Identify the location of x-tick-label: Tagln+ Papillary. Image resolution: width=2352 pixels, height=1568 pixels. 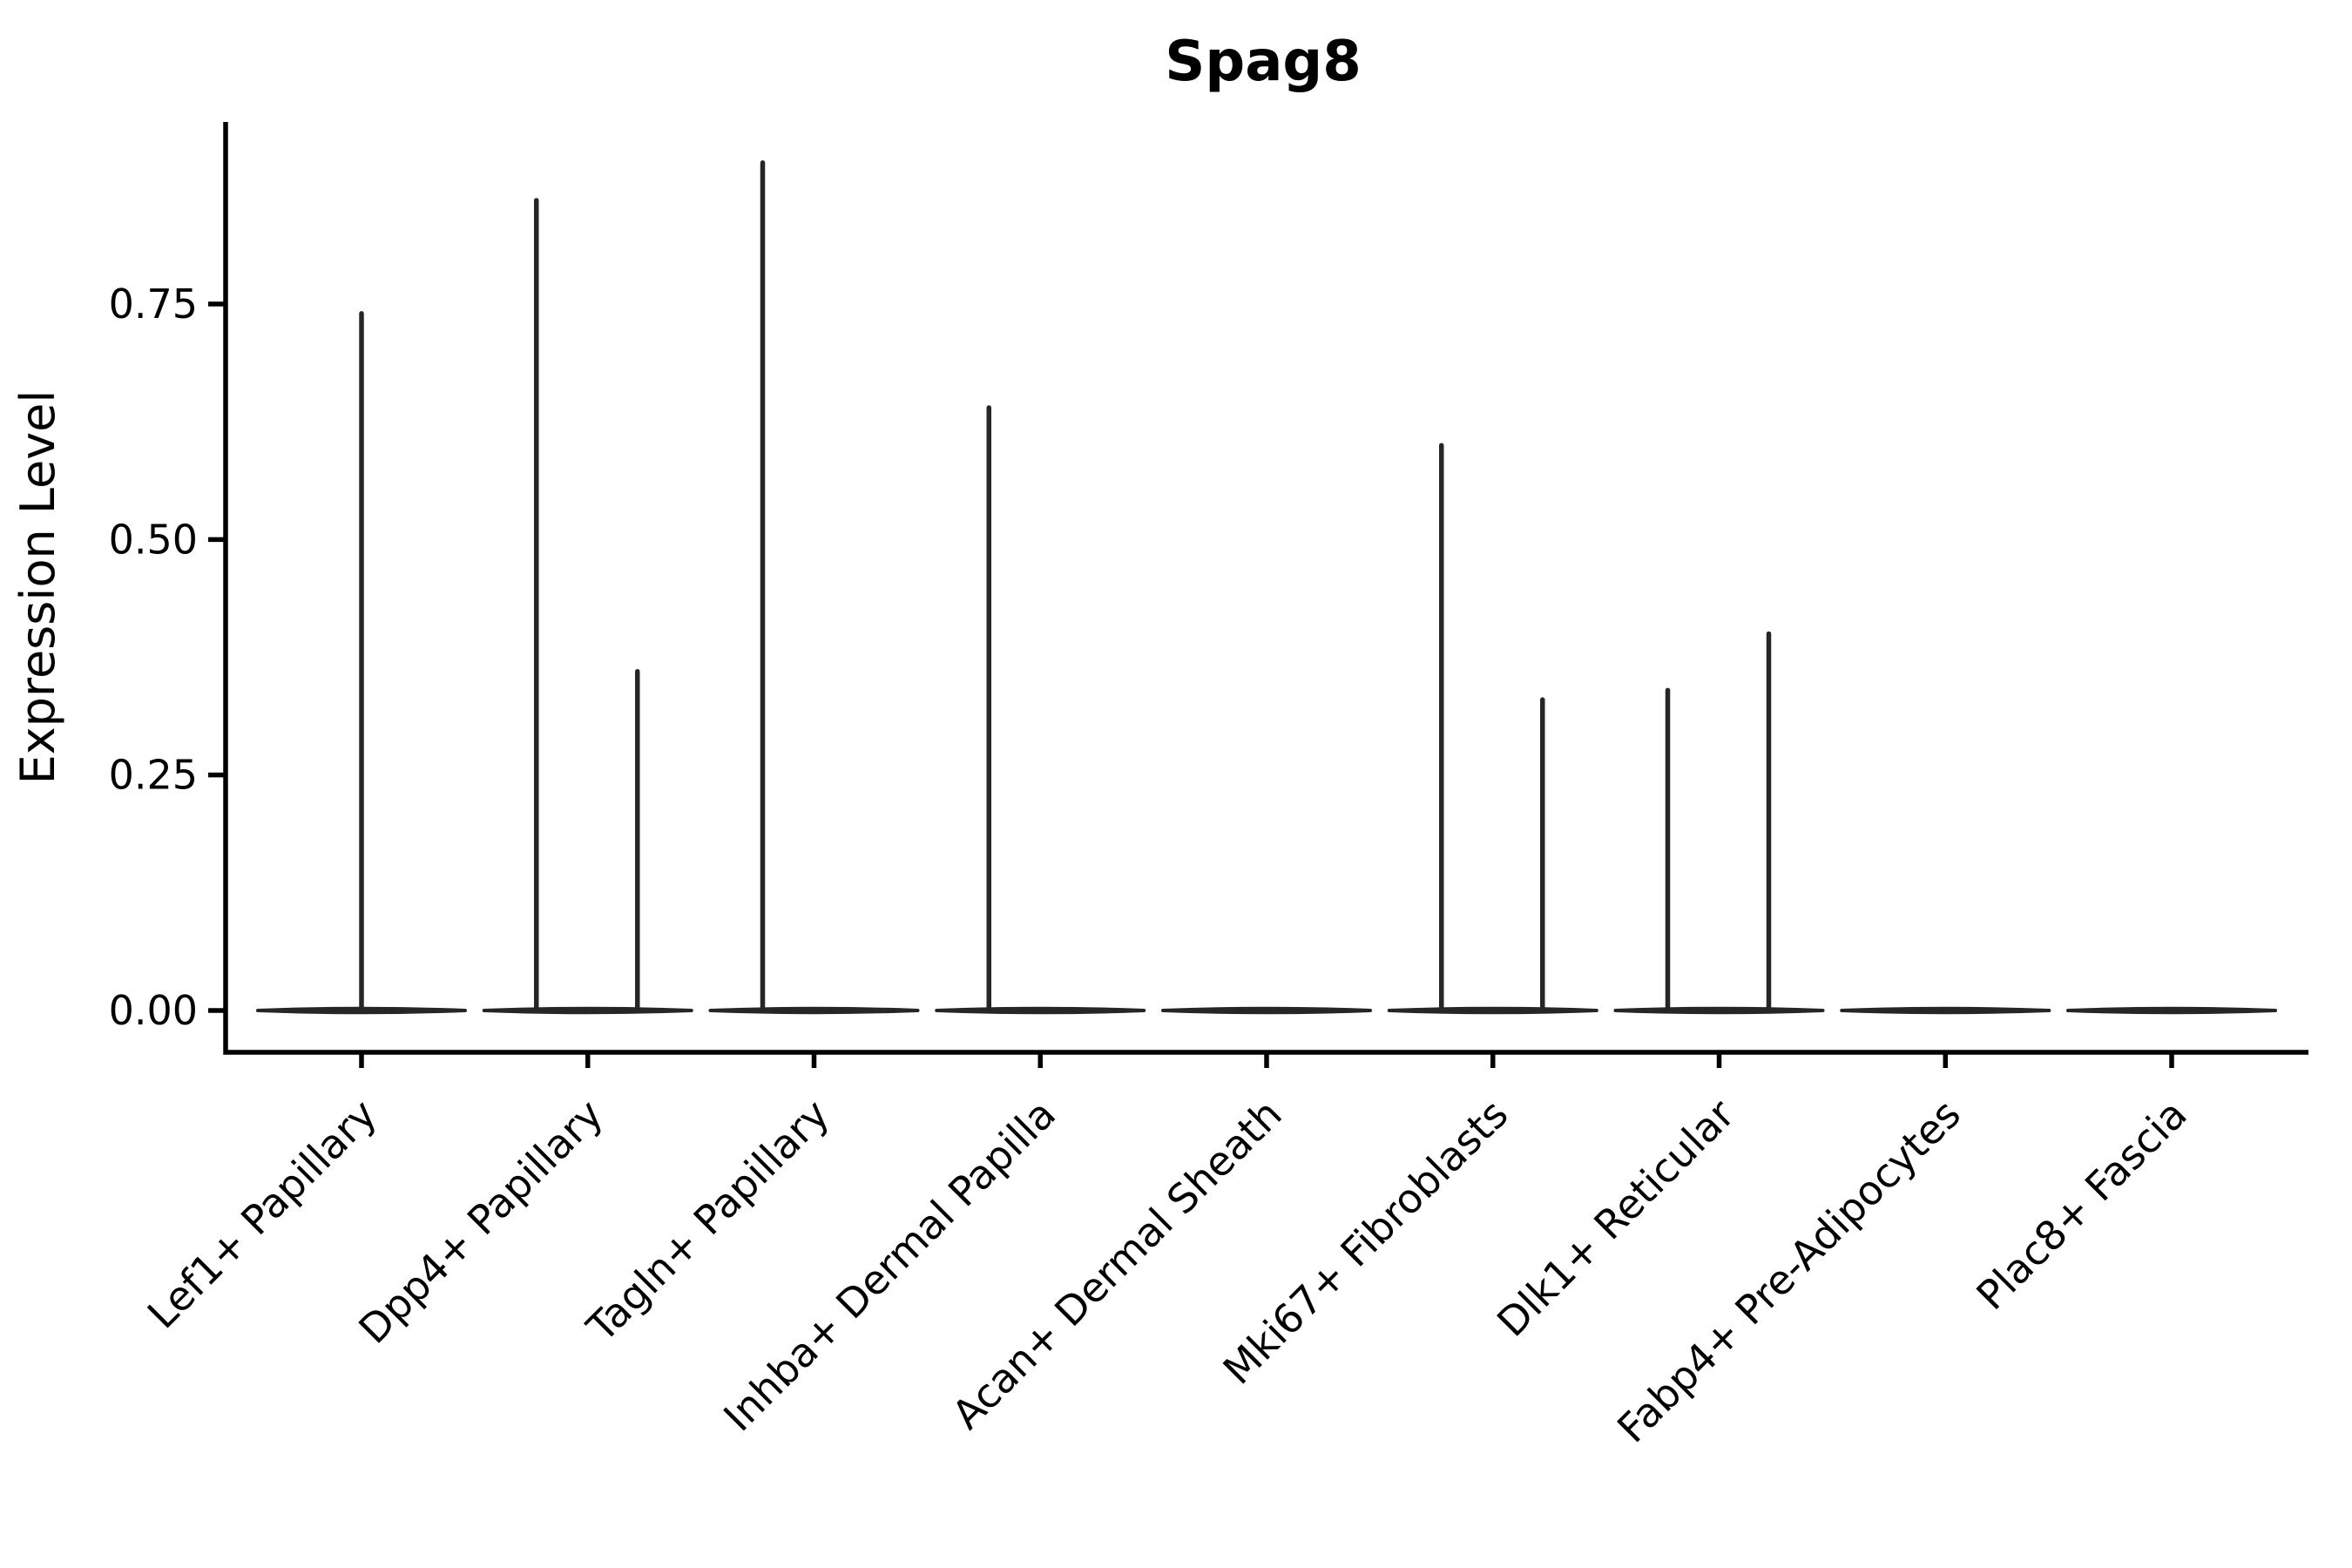
(708, 1221).